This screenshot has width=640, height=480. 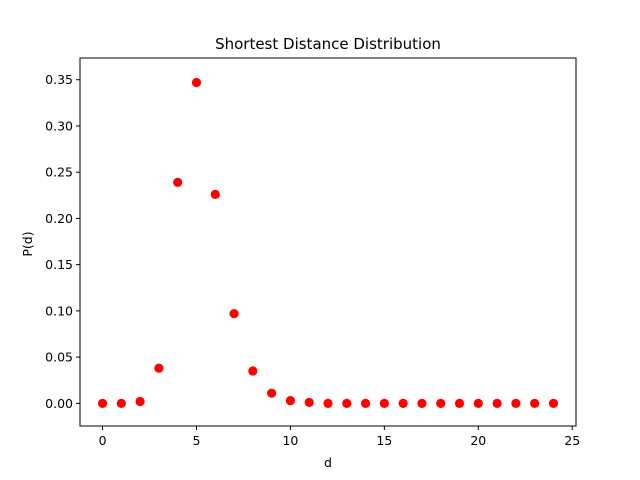 I want to click on y-tick-label: 0.25, so click(x=59, y=172).